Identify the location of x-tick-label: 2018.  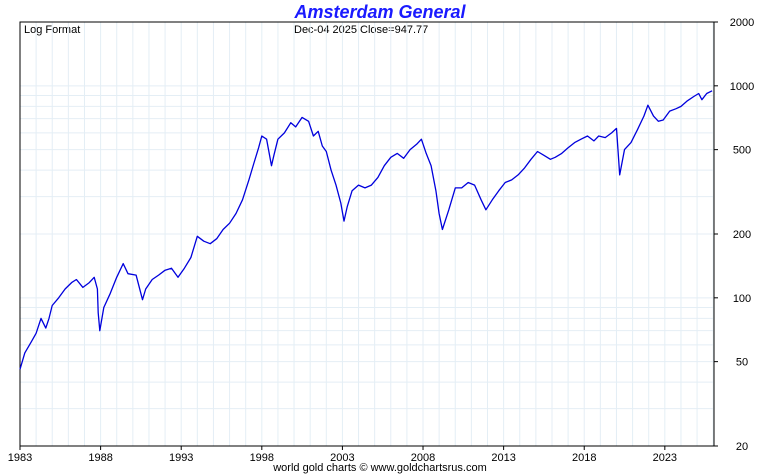
(584, 458).